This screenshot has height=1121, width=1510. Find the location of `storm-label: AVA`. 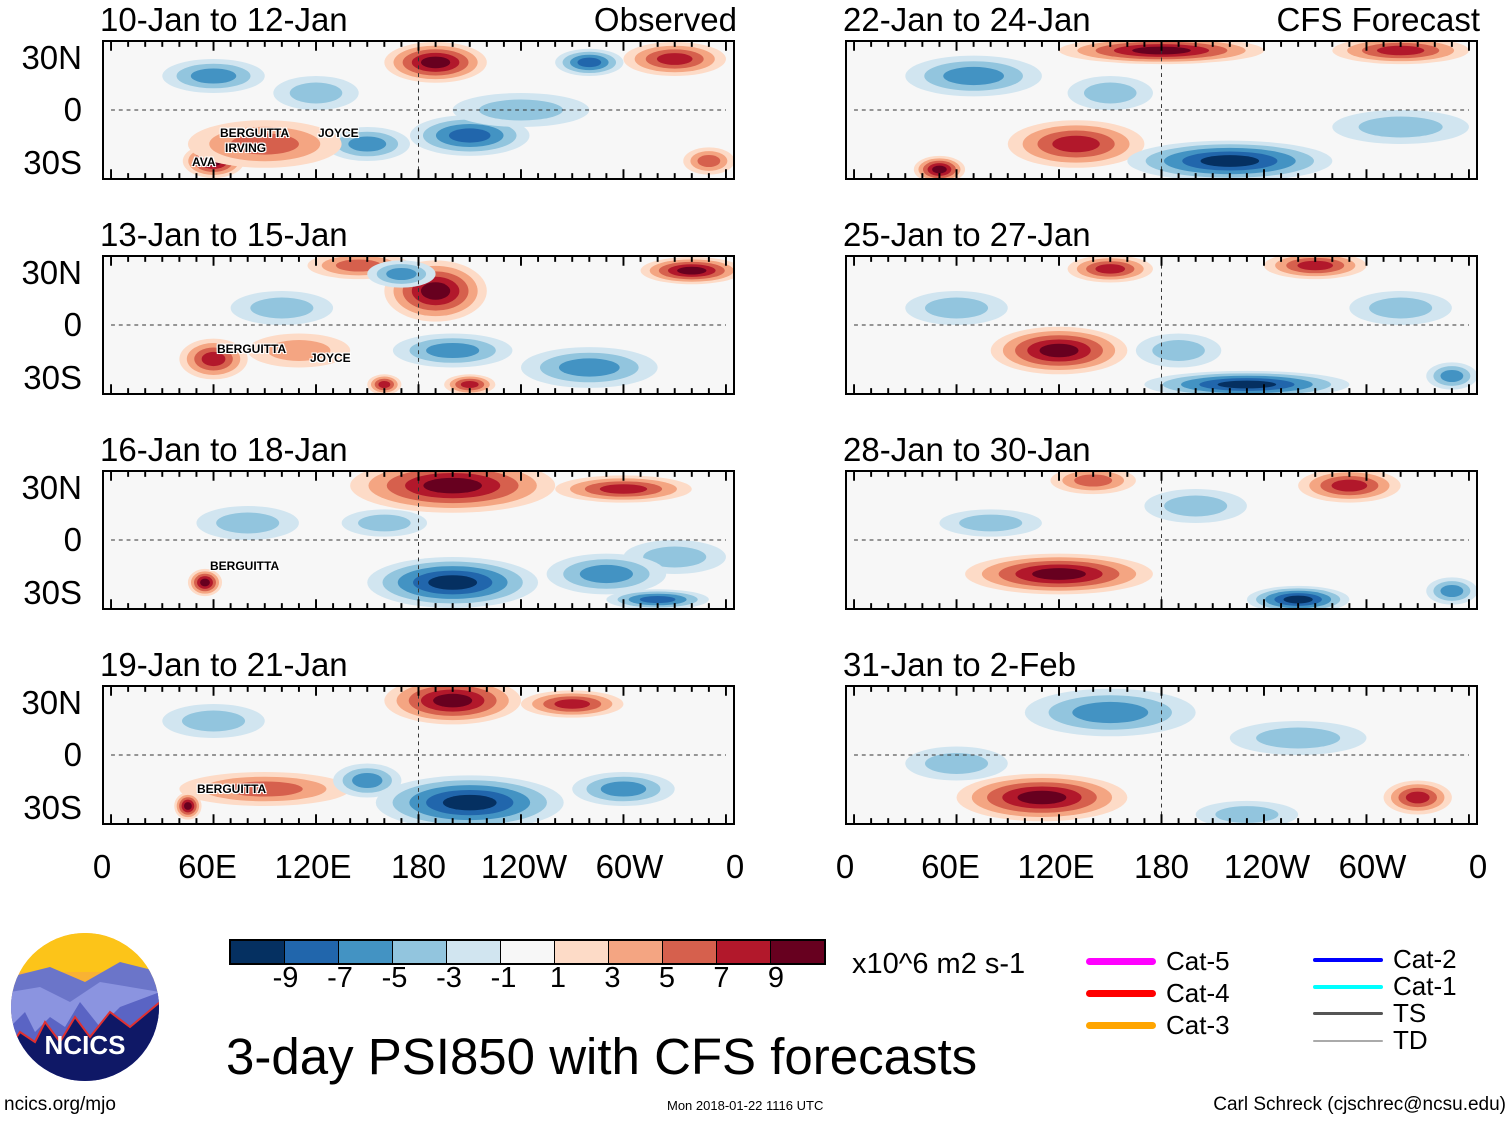

storm-label: AVA is located at coordinates (204, 162).